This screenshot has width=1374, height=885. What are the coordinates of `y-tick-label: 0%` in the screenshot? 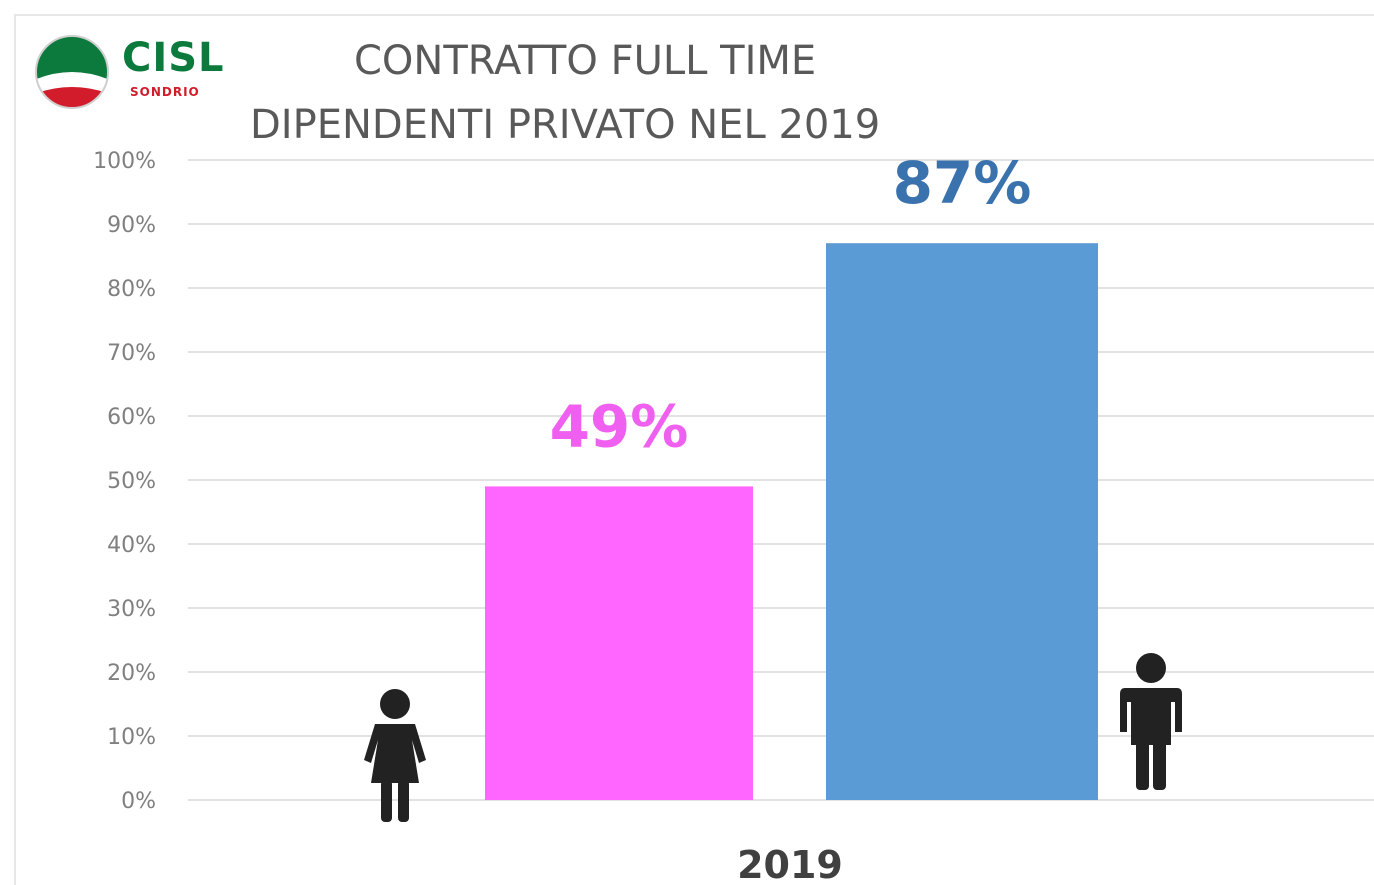 It's located at (138, 801).